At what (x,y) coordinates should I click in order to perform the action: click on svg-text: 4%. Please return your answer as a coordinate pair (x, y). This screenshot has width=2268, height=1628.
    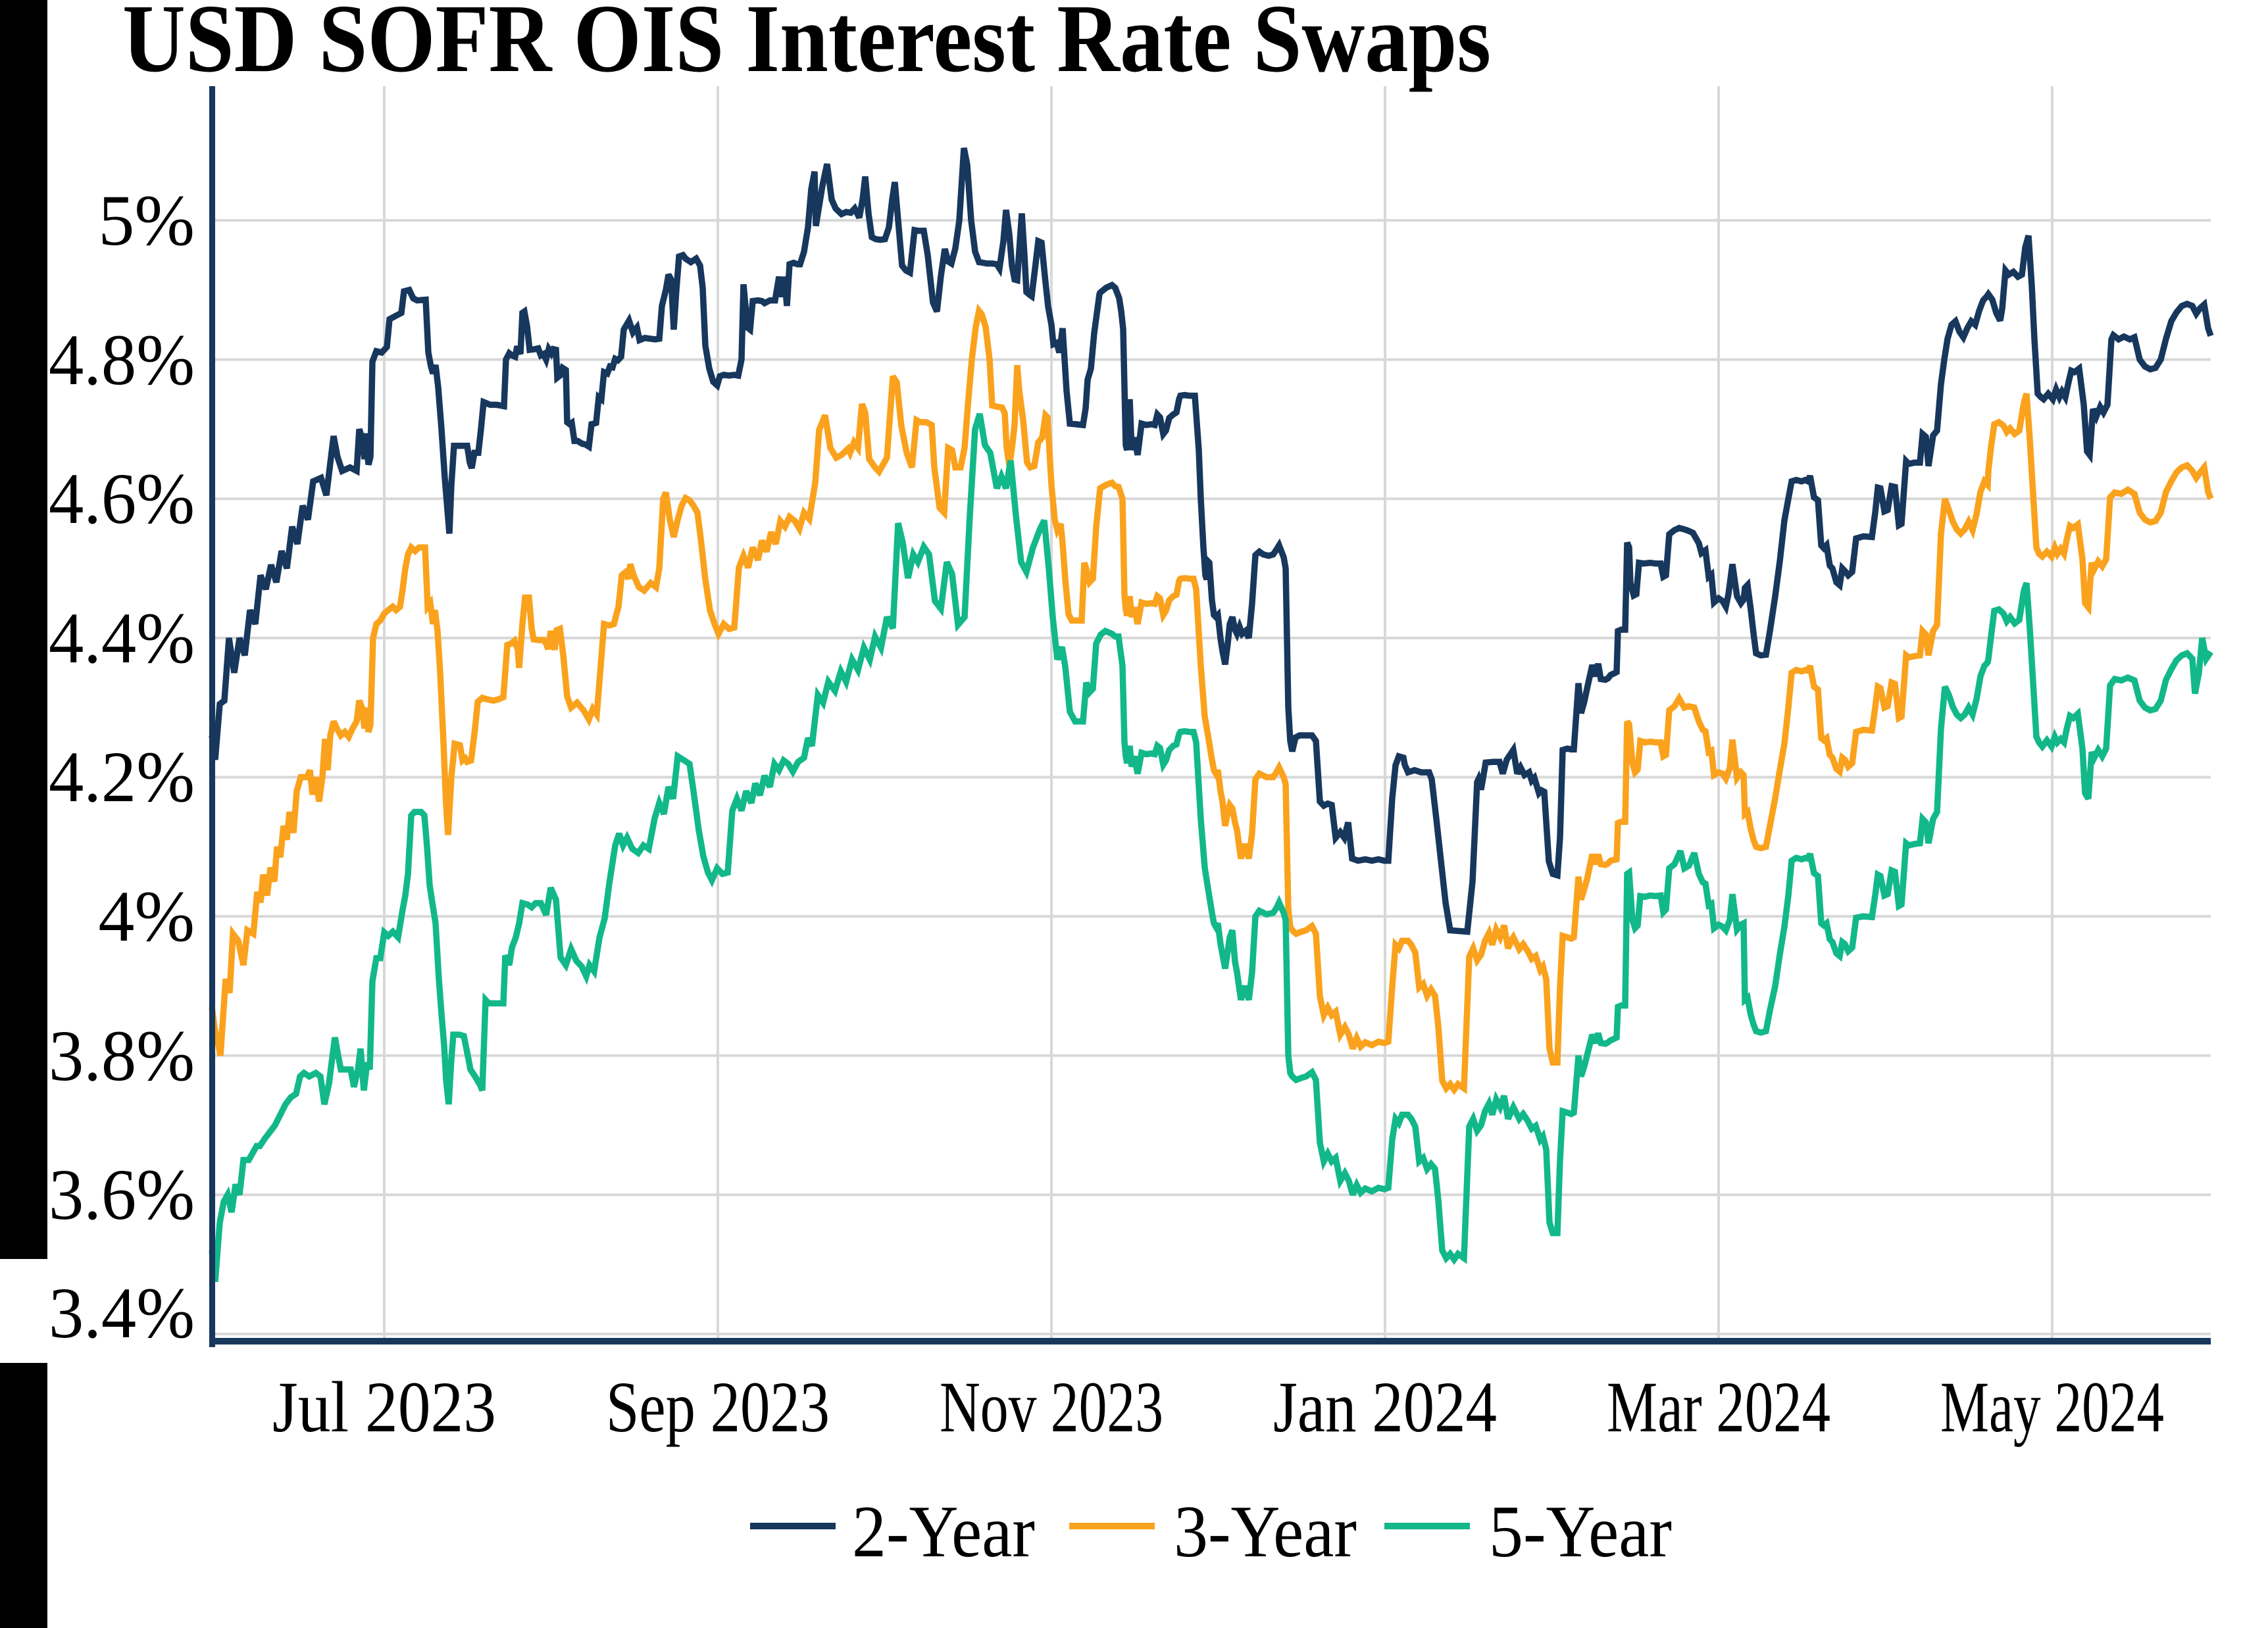
    Looking at the image, I should click on (146, 916).